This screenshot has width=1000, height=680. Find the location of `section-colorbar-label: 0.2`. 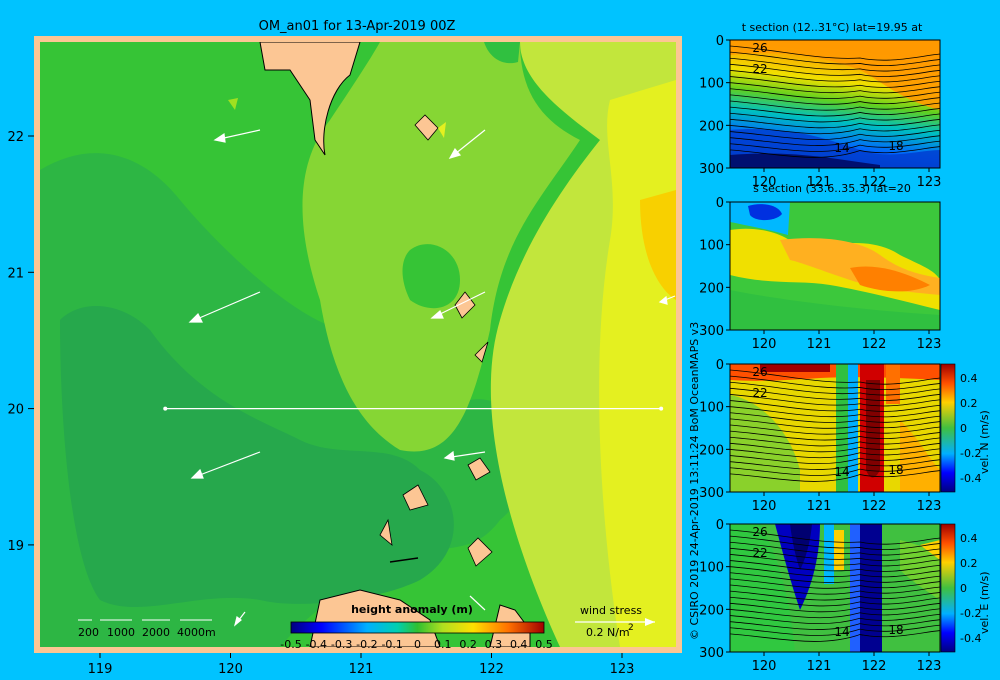

section-colorbar-label: 0.2 is located at coordinates (969, 403).